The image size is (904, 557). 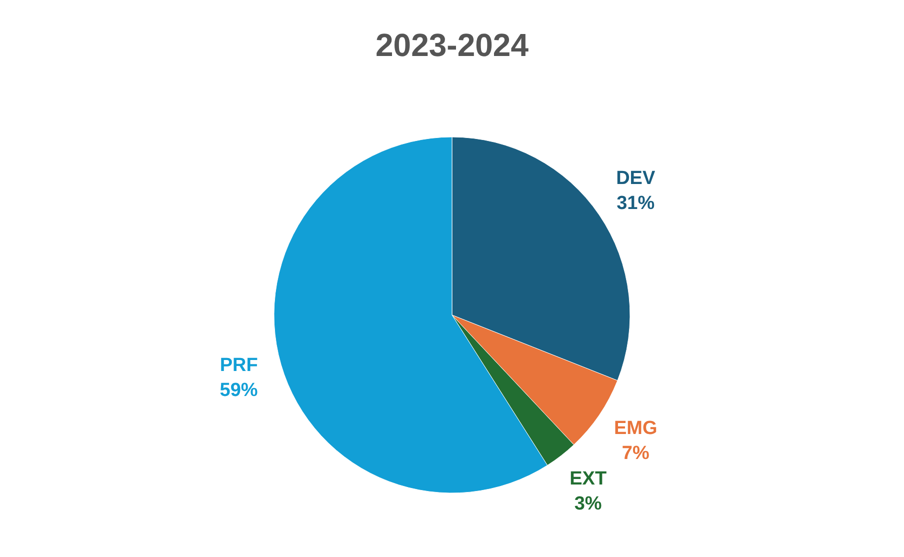 I want to click on data-label: 7%, so click(x=636, y=453).